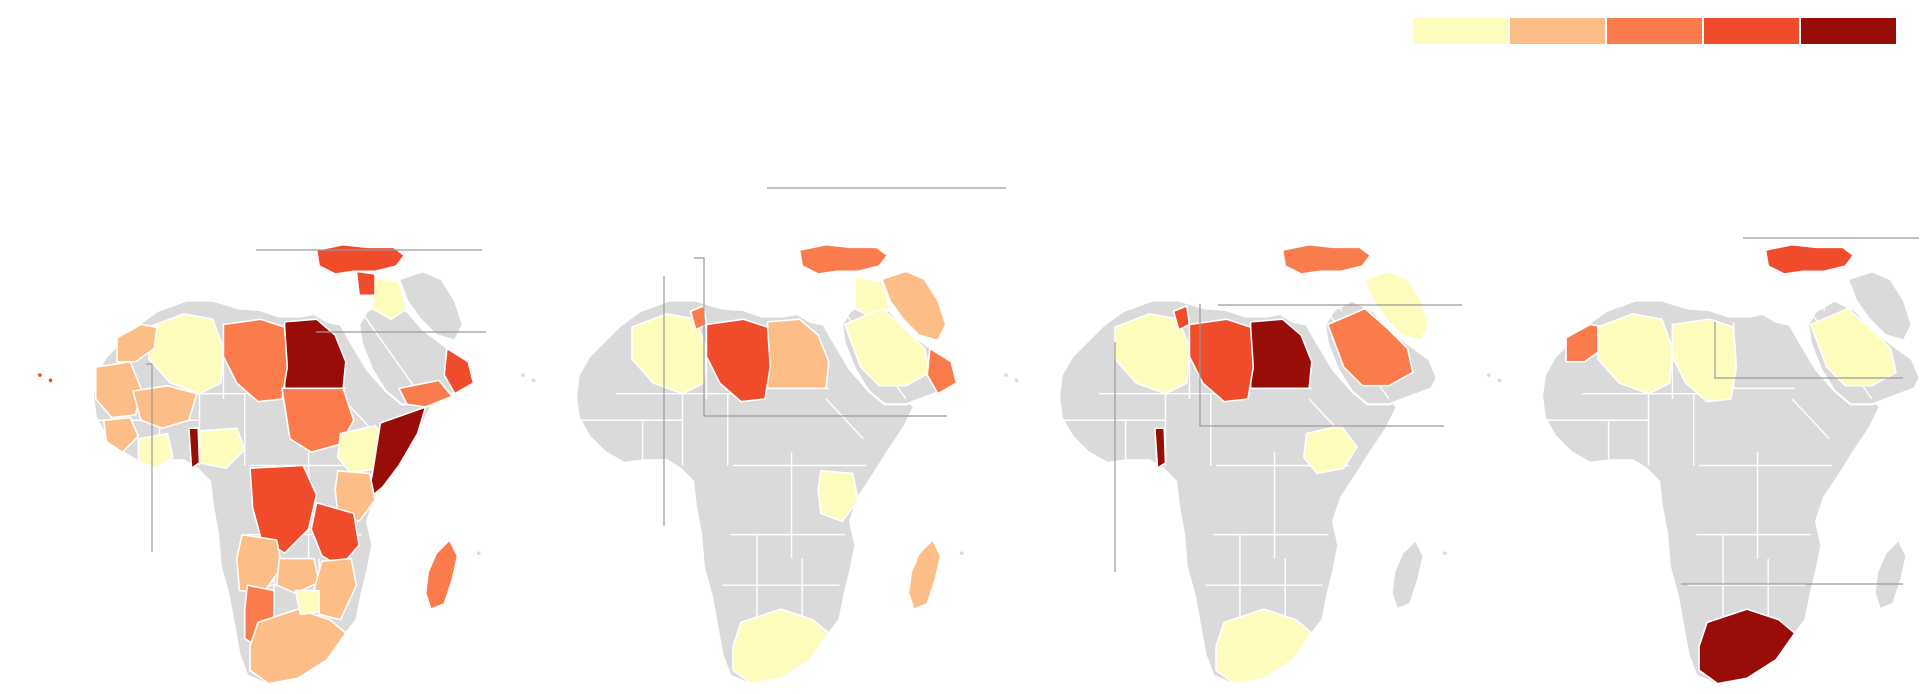 Image resolution: width=1920 pixels, height=694 pixels. Describe the element at coordinates (365, 283) in the screenshot. I see `country-syria` at that location.